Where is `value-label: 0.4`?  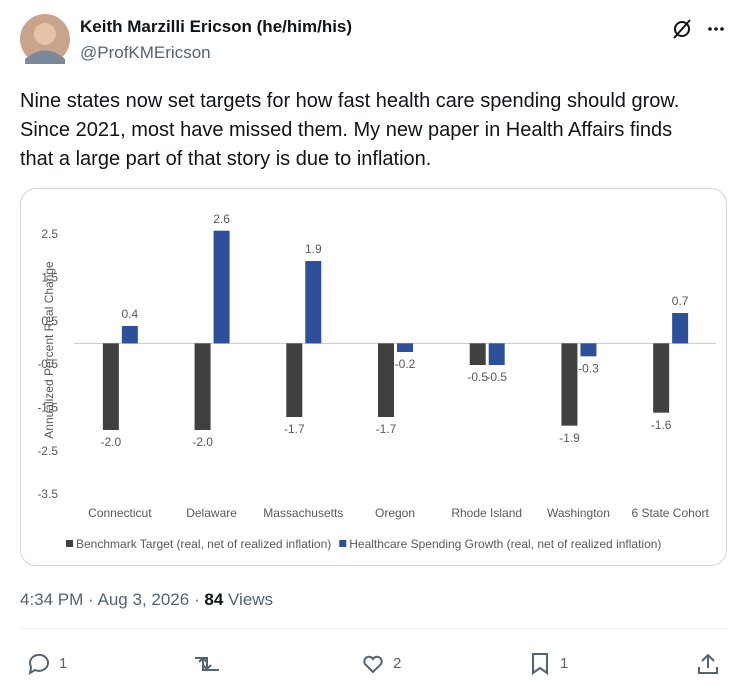 value-label: 0.4 is located at coordinates (130, 314).